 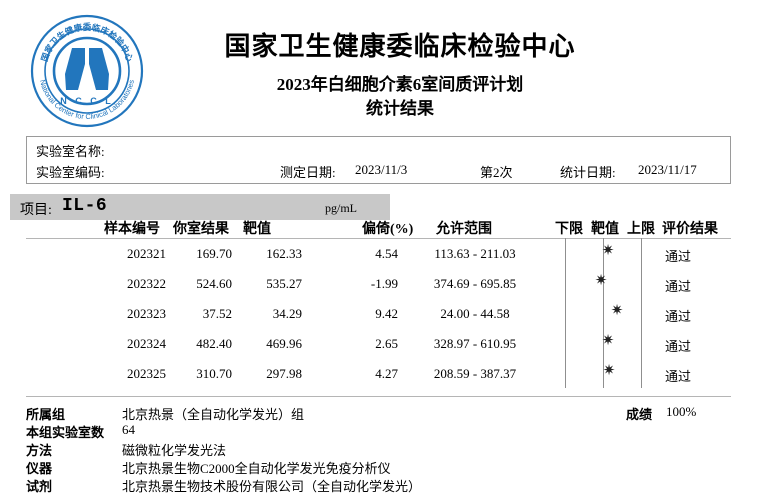 What do you see at coordinates (667, 169) in the screenshot?
I see `stat-date-value: 2023/11/17` at bounding box center [667, 169].